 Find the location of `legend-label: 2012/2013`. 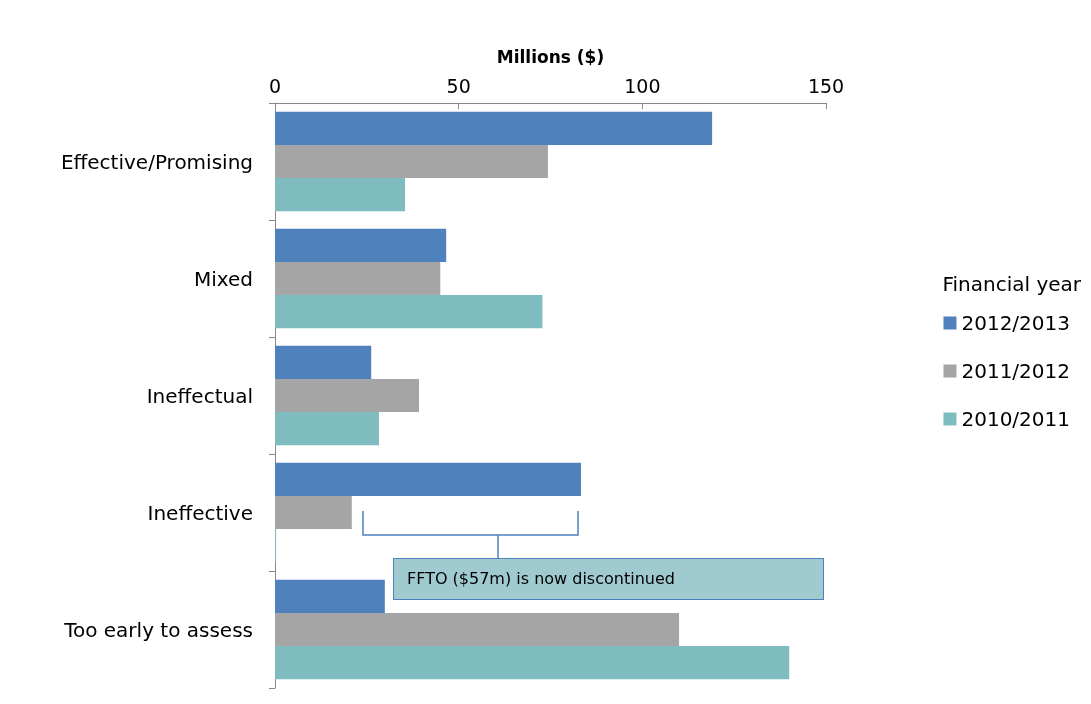

legend-label: 2012/2013 is located at coordinates (1016, 323).